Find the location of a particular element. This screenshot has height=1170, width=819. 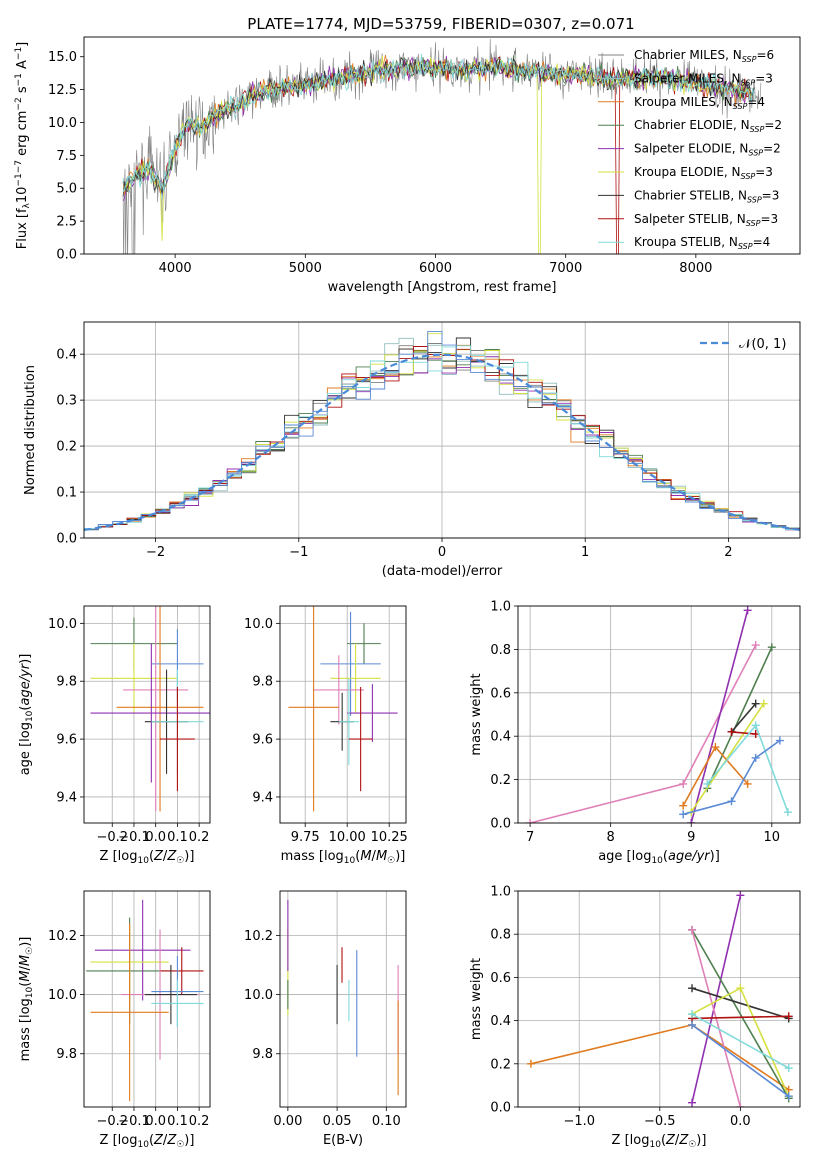

x-axis-label-part: 10 is located at coordinates (350, 861).